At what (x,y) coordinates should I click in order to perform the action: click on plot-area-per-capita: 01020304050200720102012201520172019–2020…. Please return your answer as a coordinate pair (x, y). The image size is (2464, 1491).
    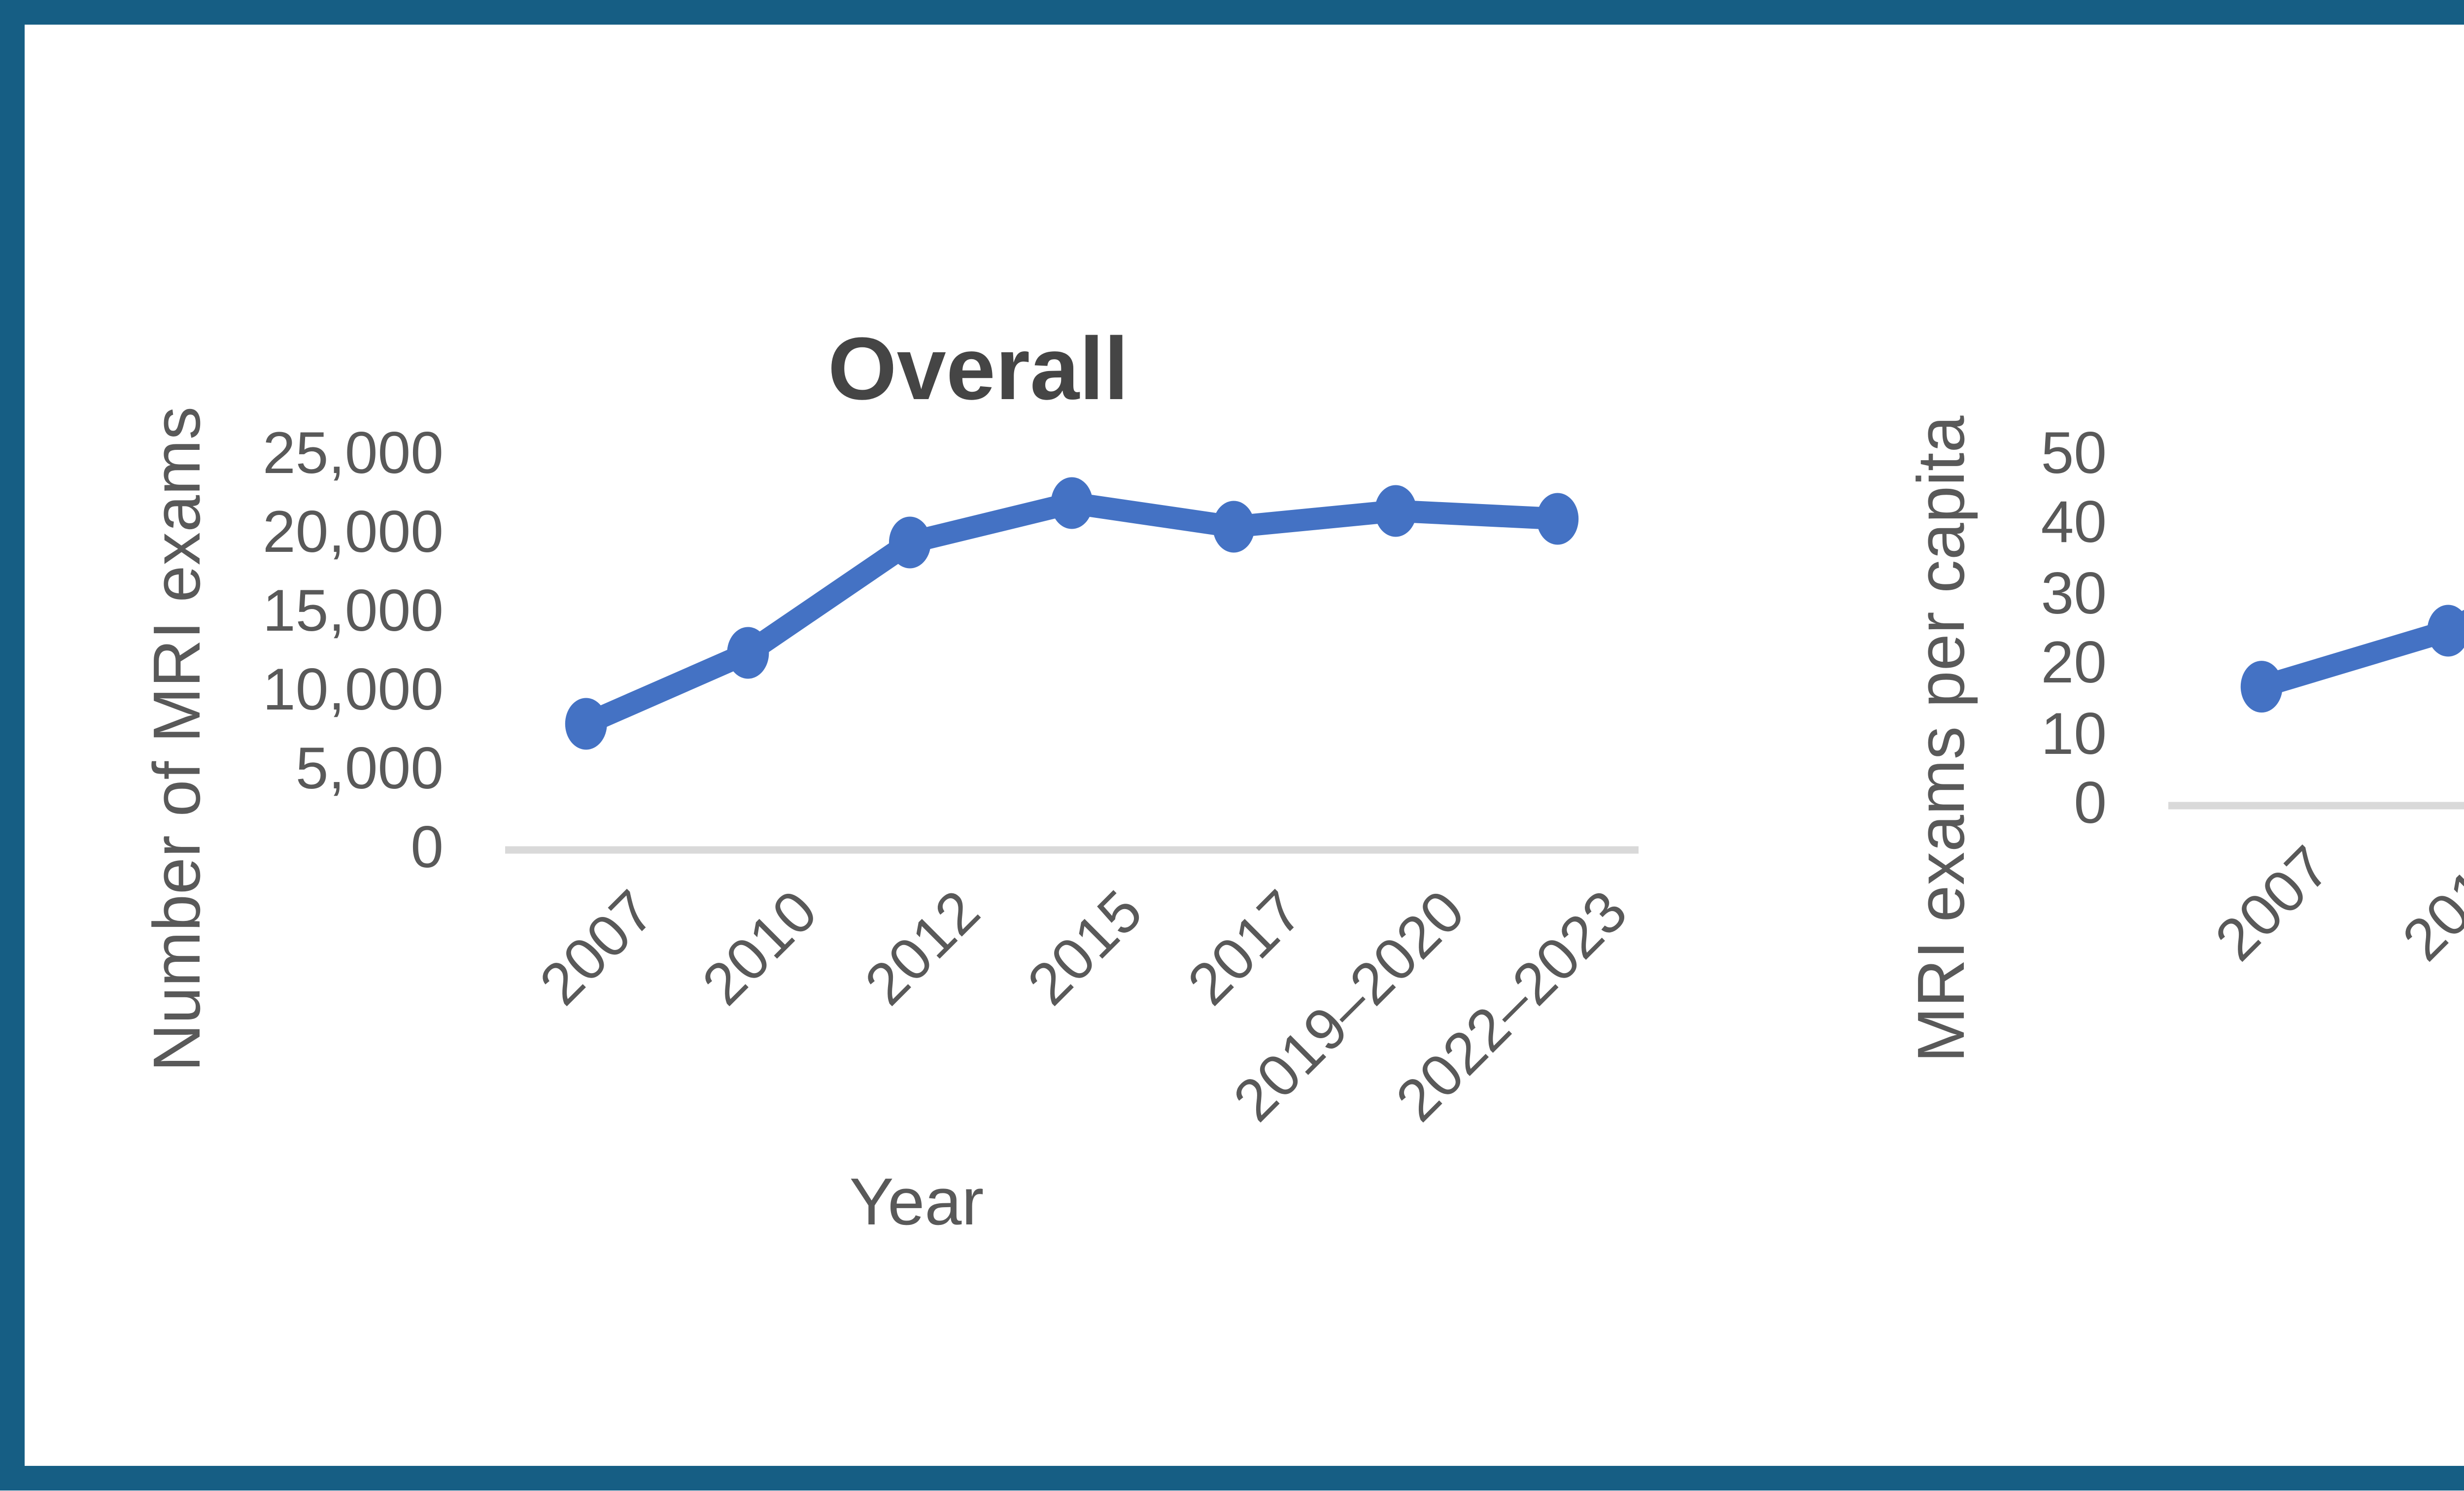
    Looking at the image, I should click on (2252, 684).